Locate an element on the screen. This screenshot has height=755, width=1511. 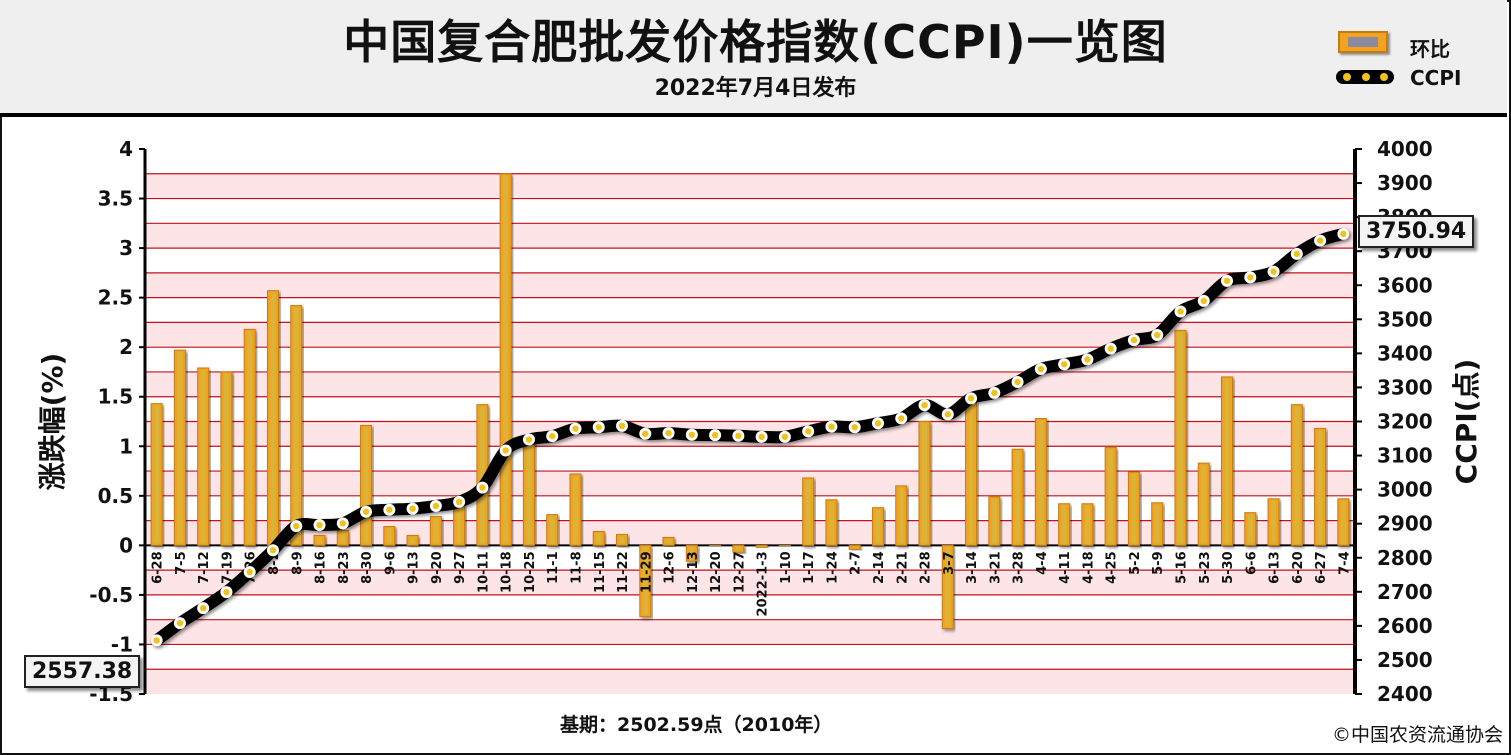
x-tick-label: 5-9 is located at coordinates (1158, 563).